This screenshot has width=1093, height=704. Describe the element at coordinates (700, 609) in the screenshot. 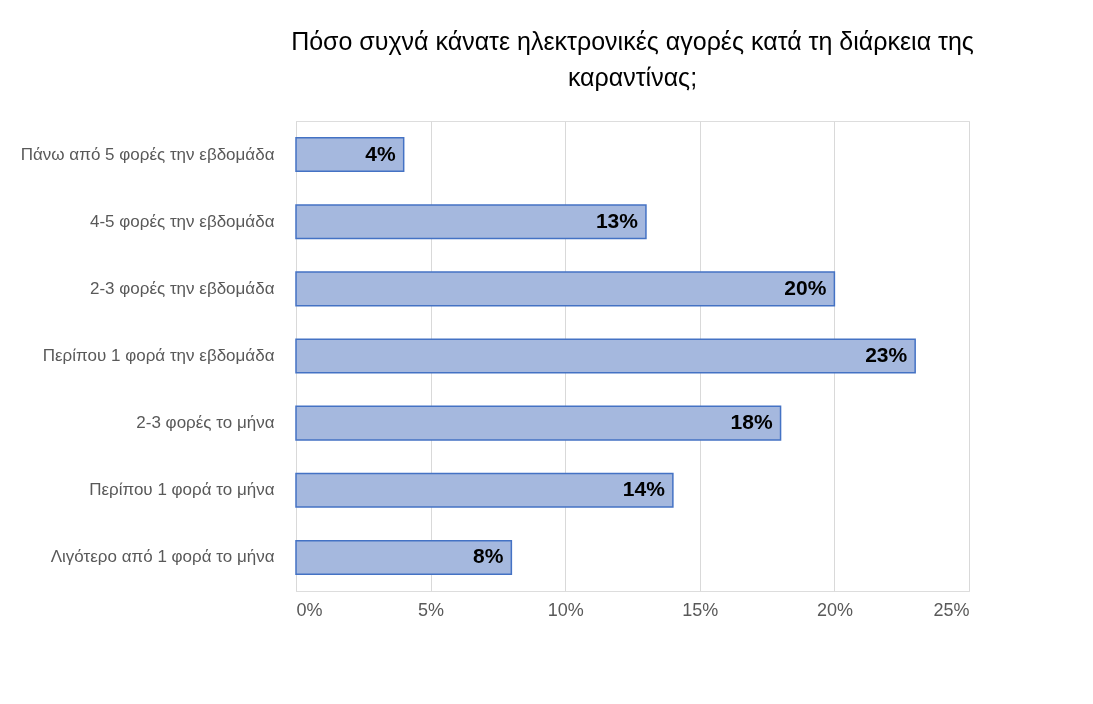

I see `x-tick-label: 15%` at that location.